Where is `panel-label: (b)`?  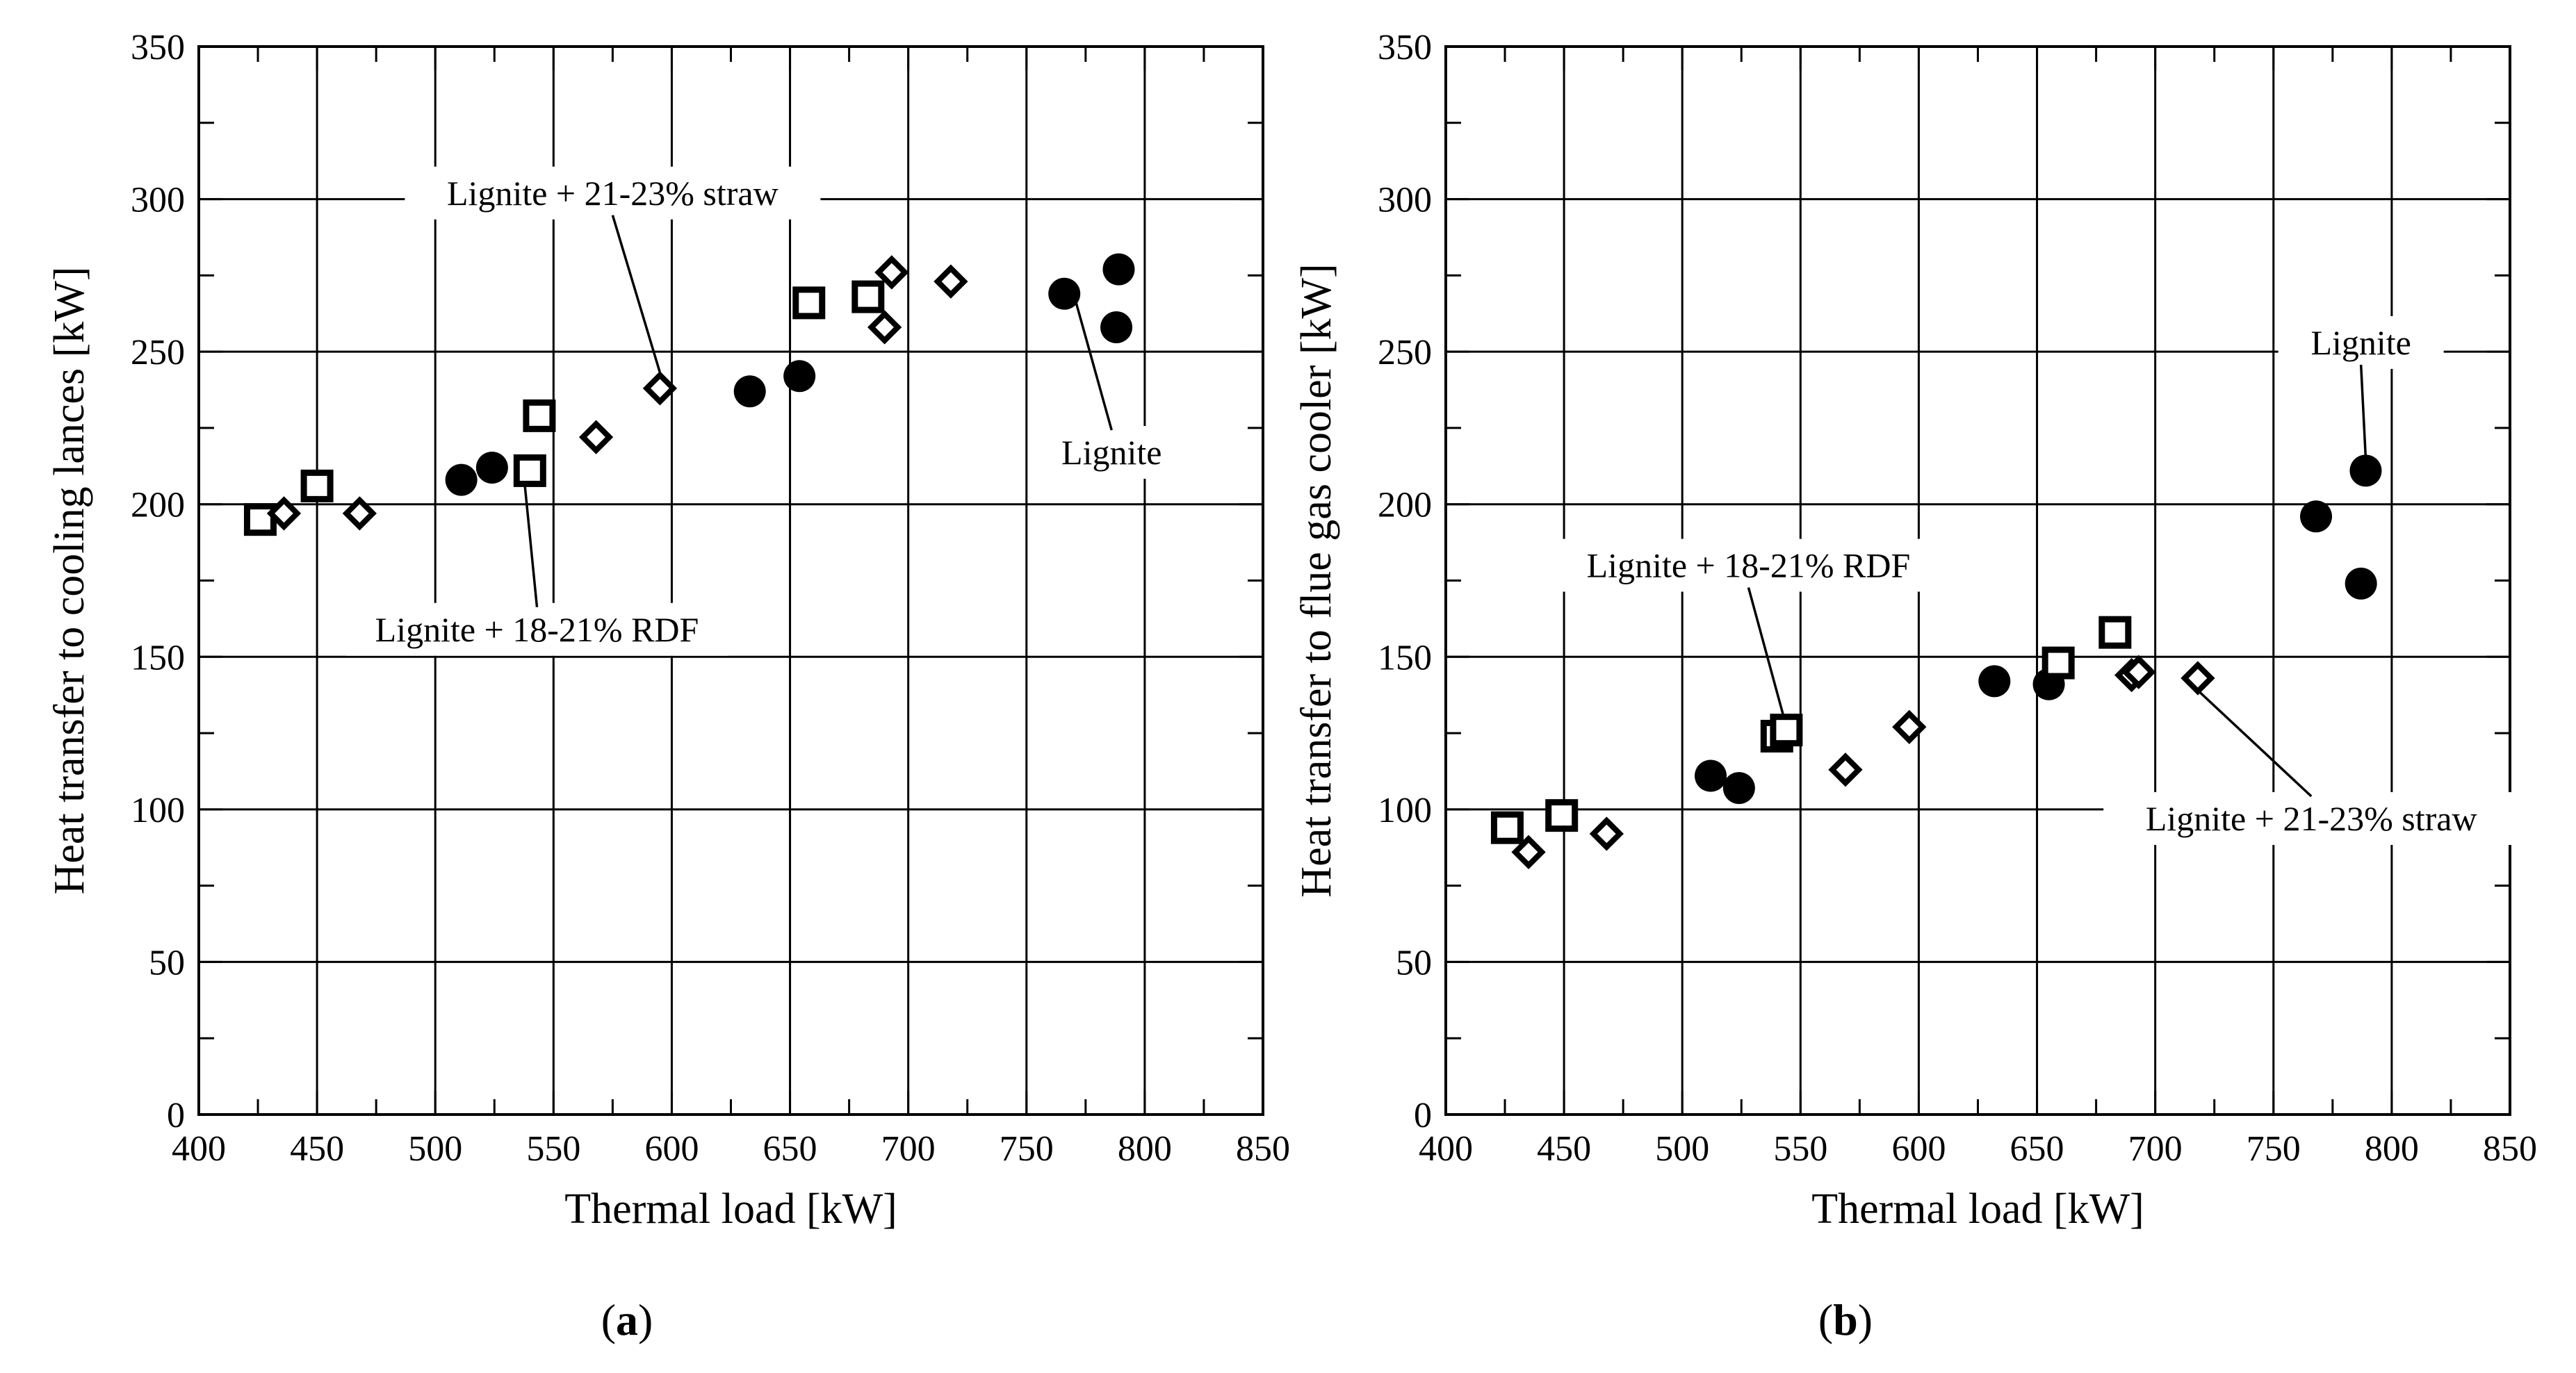
panel-label: (b) is located at coordinates (1846, 1320).